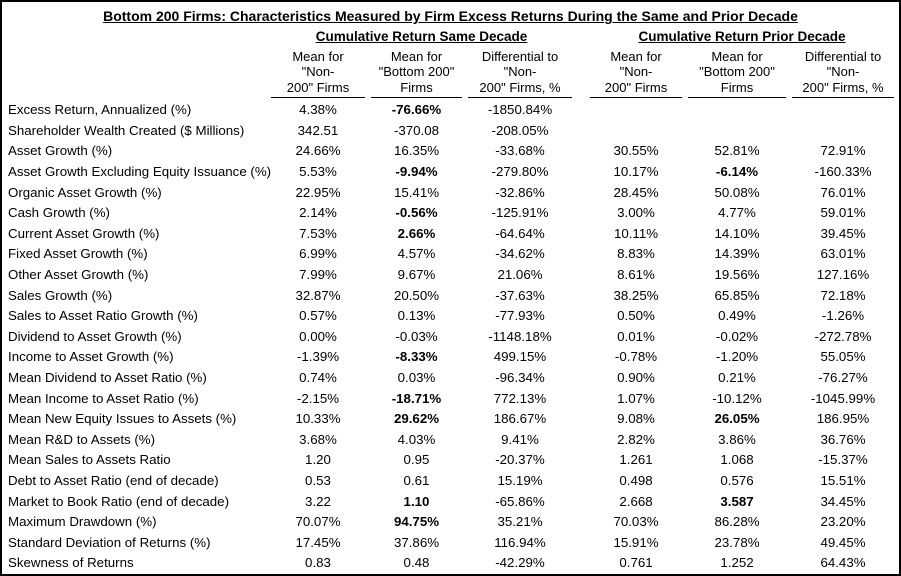 The width and height of the screenshot is (901, 576). I want to click on cell-prior-mean-bottom200: -10.12%, so click(737, 398).